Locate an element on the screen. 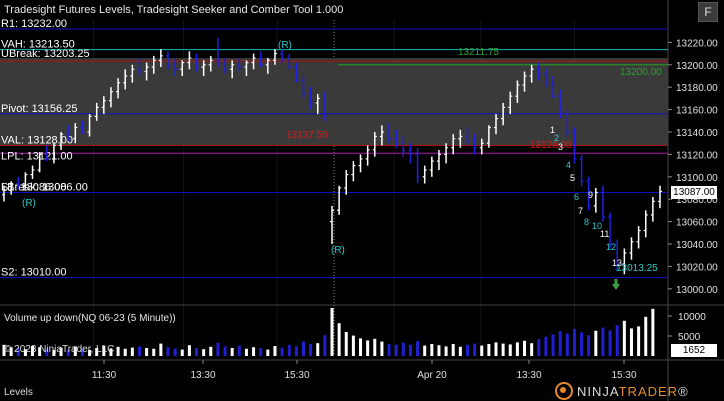 The height and width of the screenshot is (401, 724). seeker-digit-9: 9 is located at coordinates (590, 195).